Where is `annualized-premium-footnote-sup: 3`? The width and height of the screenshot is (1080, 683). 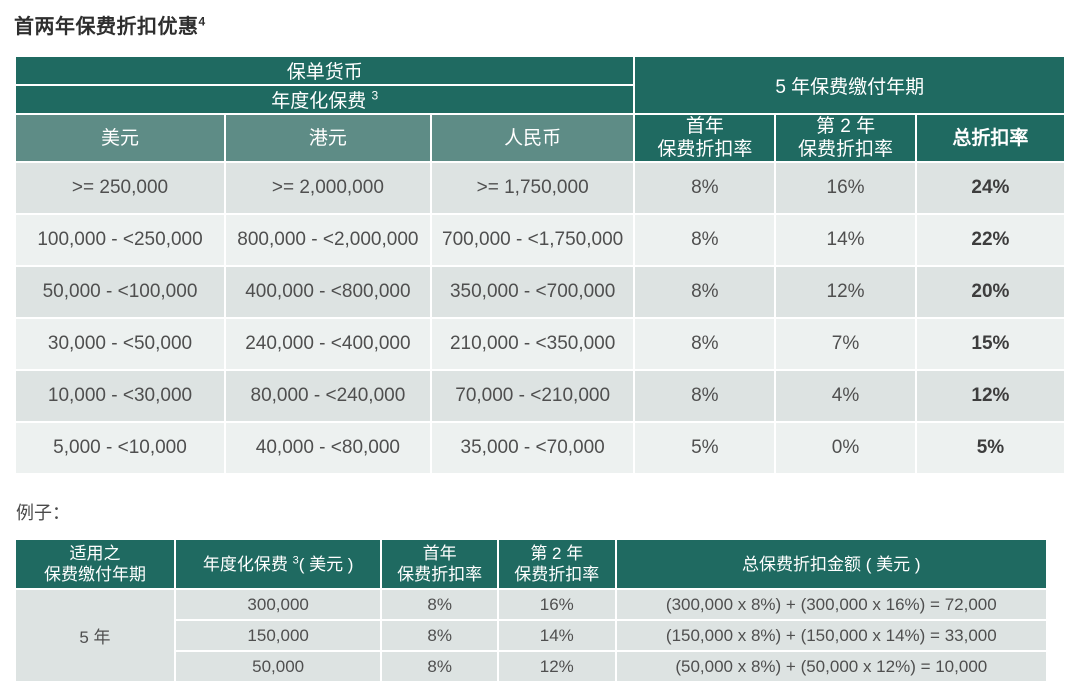 annualized-premium-footnote-sup: 3 is located at coordinates (375, 95).